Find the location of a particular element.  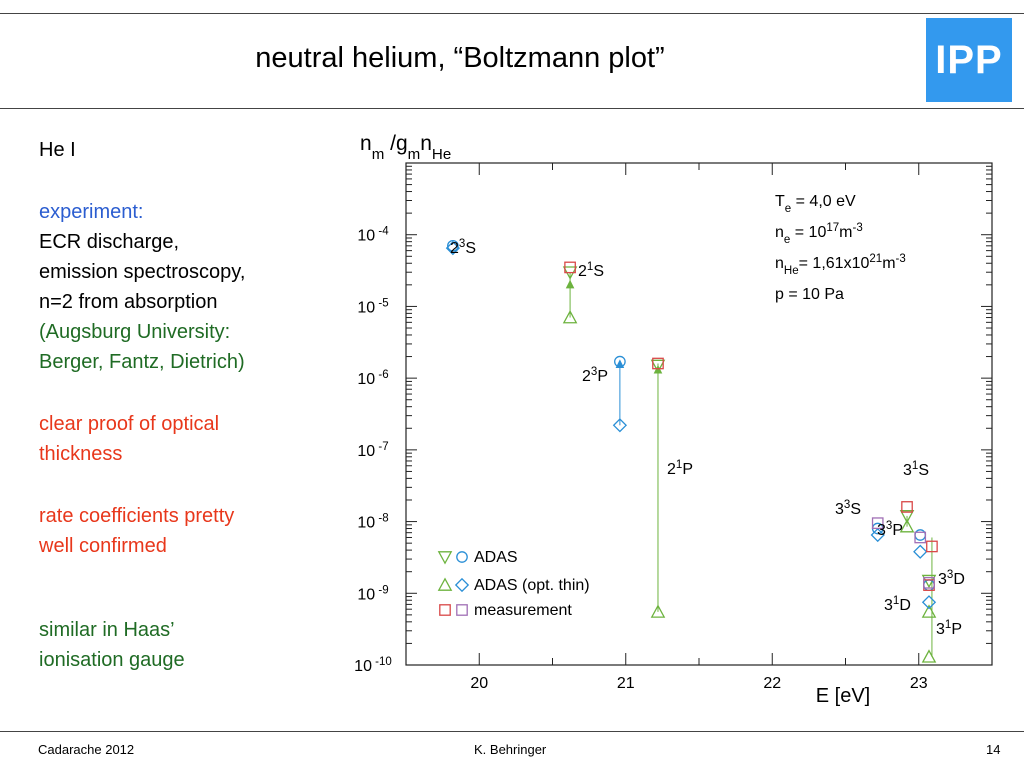

level-label: 31D is located at coordinates (897, 604).